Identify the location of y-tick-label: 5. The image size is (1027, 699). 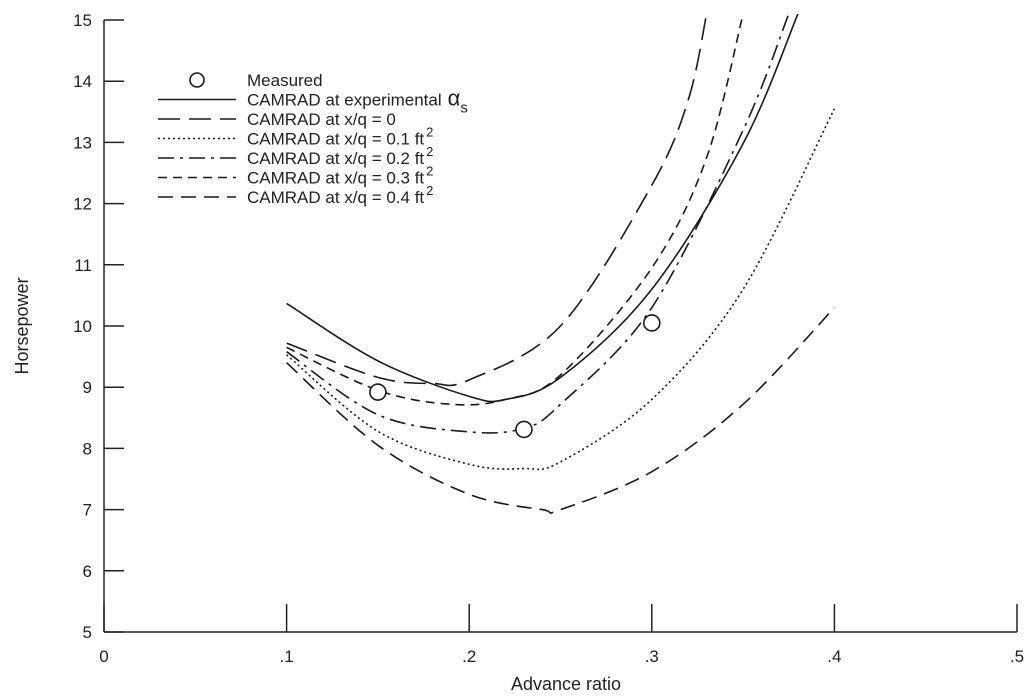
(87, 632).